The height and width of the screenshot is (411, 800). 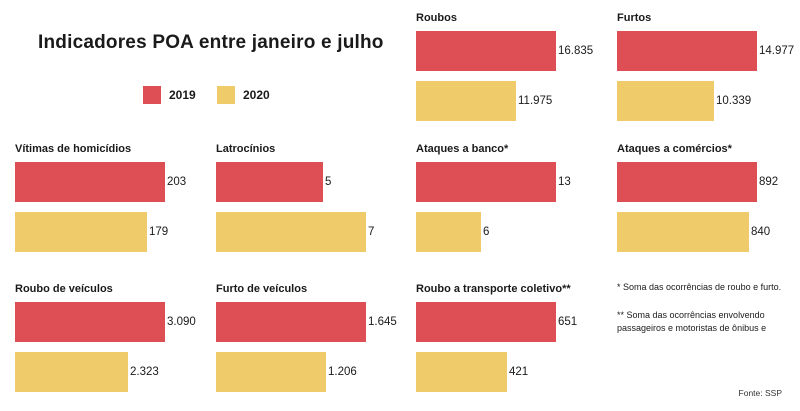 I want to click on panel-ataques-a-comercios: Ataques a comércios* 892 840, so click(x=708, y=200).